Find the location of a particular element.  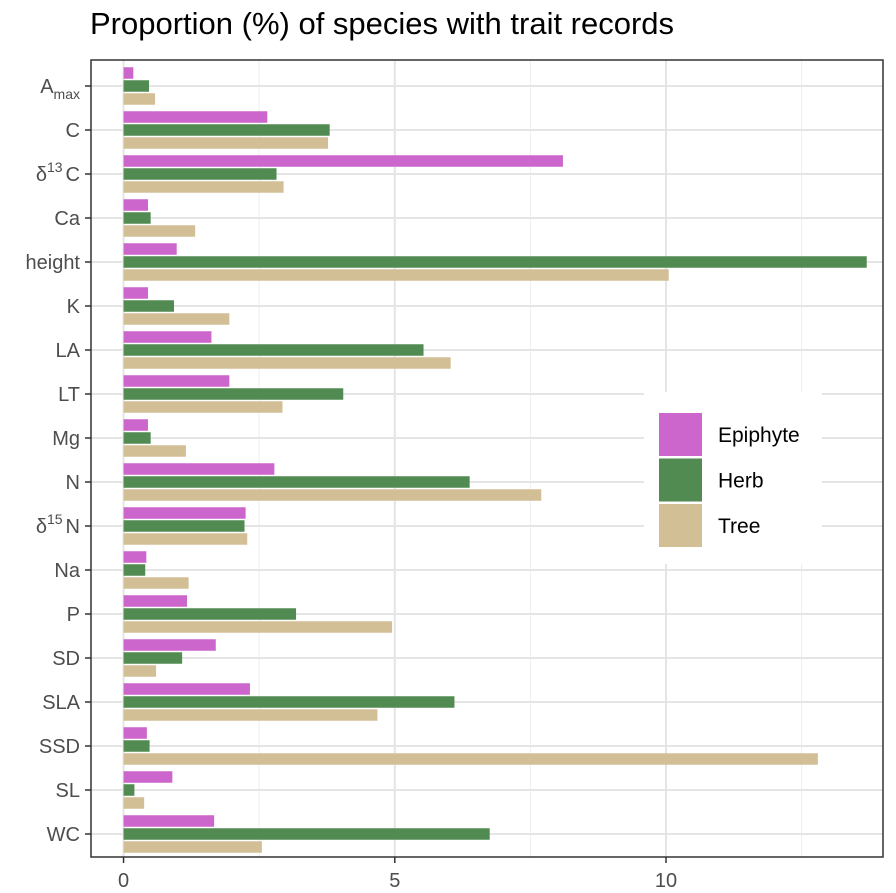

legend-key-herb is located at coordinates (680, 480).